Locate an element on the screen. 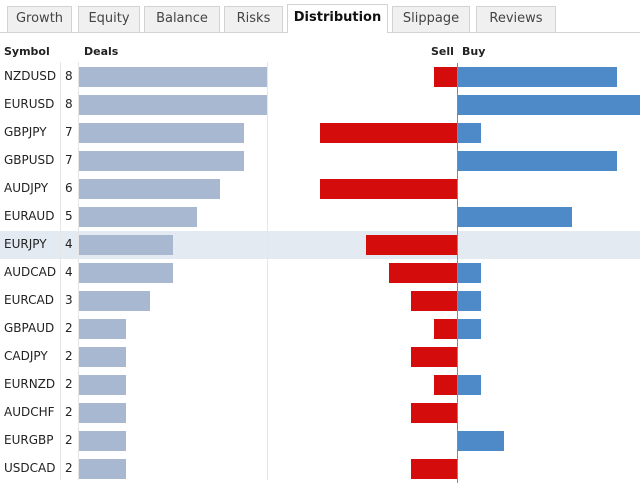 The image size is (640, 483). deal-count: 3 is located at coordinates (69, 300).